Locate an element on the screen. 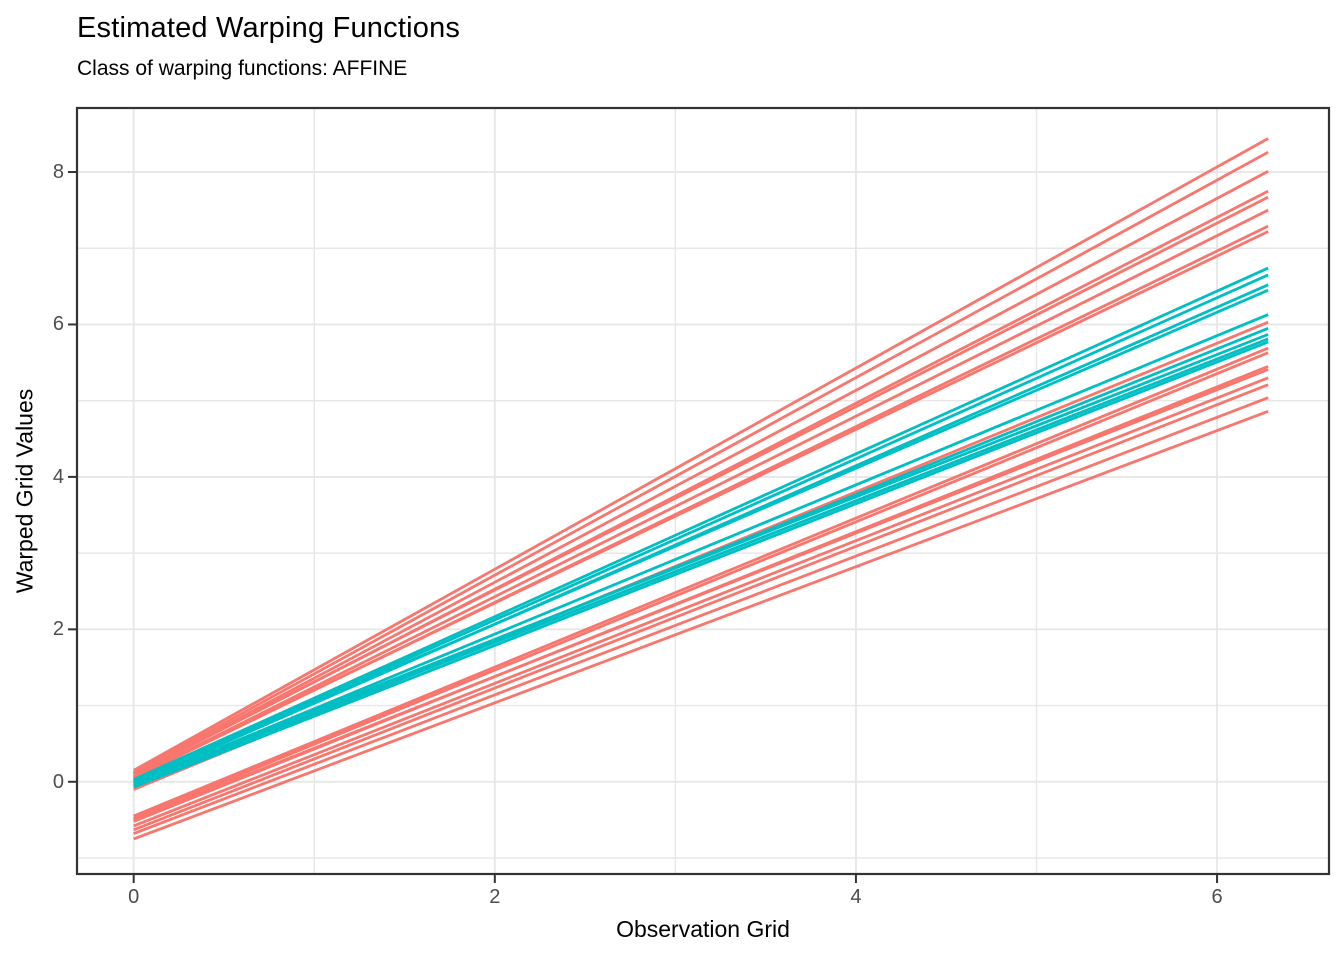 Image resolution: width=1344 pixels, height=960 pixels. x-tick-label: 2 is located at coordinates (495, 897).